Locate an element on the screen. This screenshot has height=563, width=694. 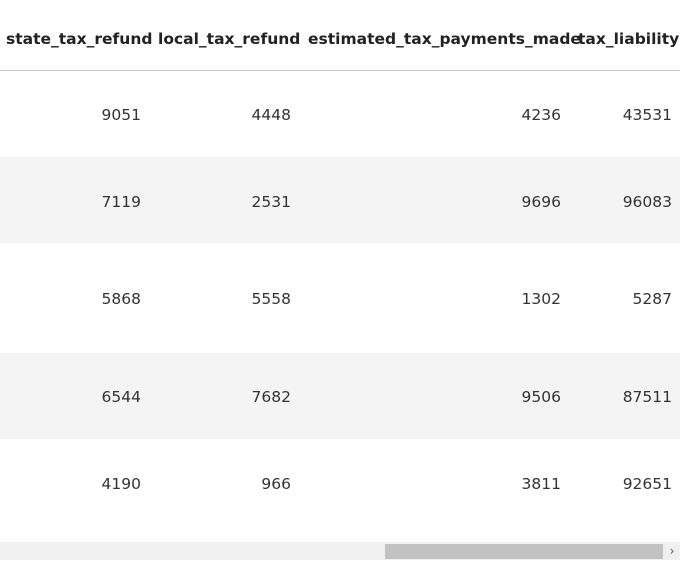
cell-state-tax-refund: 5868 is located at coordinates (121, 299).